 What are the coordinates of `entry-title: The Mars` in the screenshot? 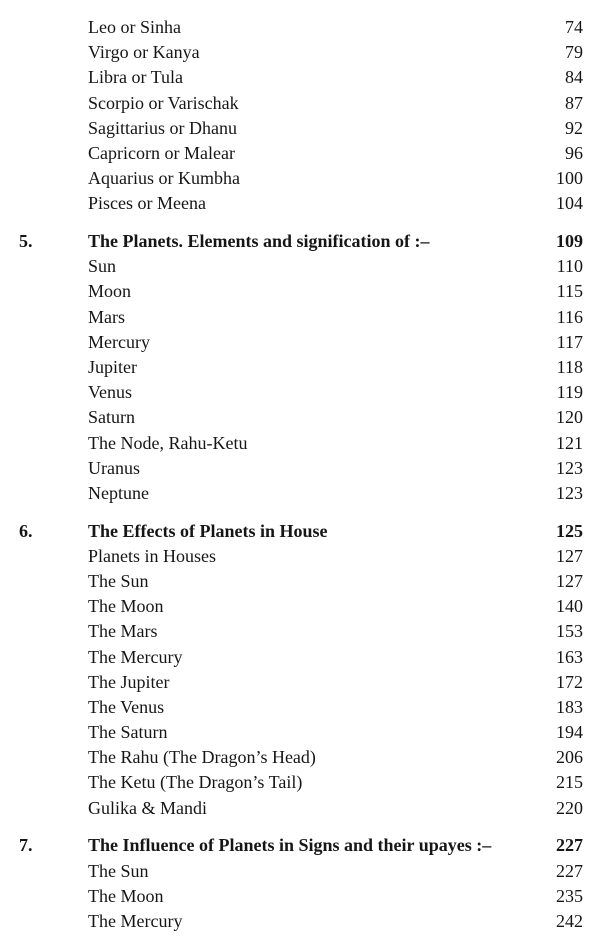 It's located at (123, 631).